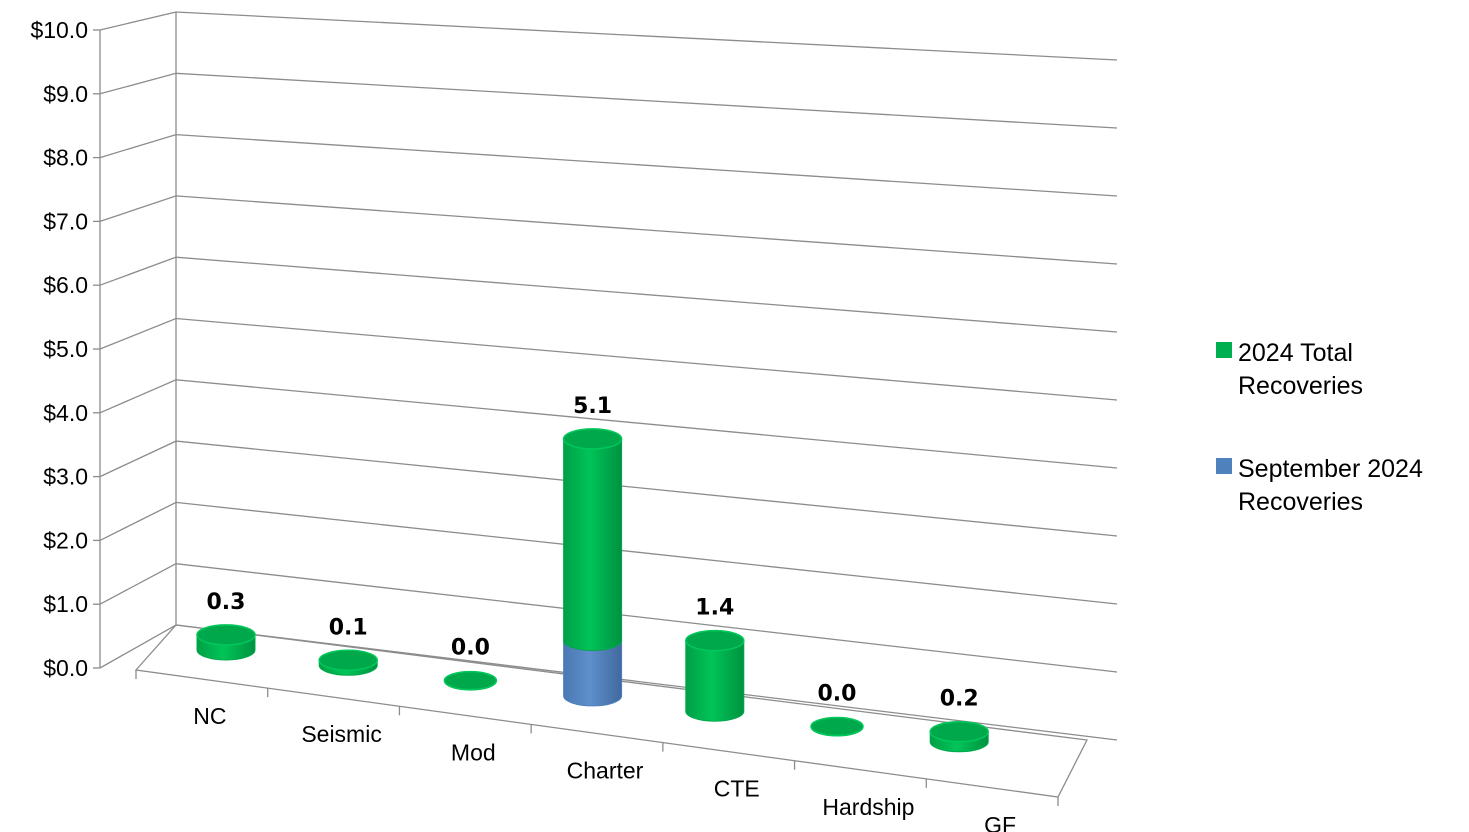 This screenshot has height=832, width=1469. Describe the element at coordinates (348, 627) in the screenshot. I see `data-label: 0.1` at that location.